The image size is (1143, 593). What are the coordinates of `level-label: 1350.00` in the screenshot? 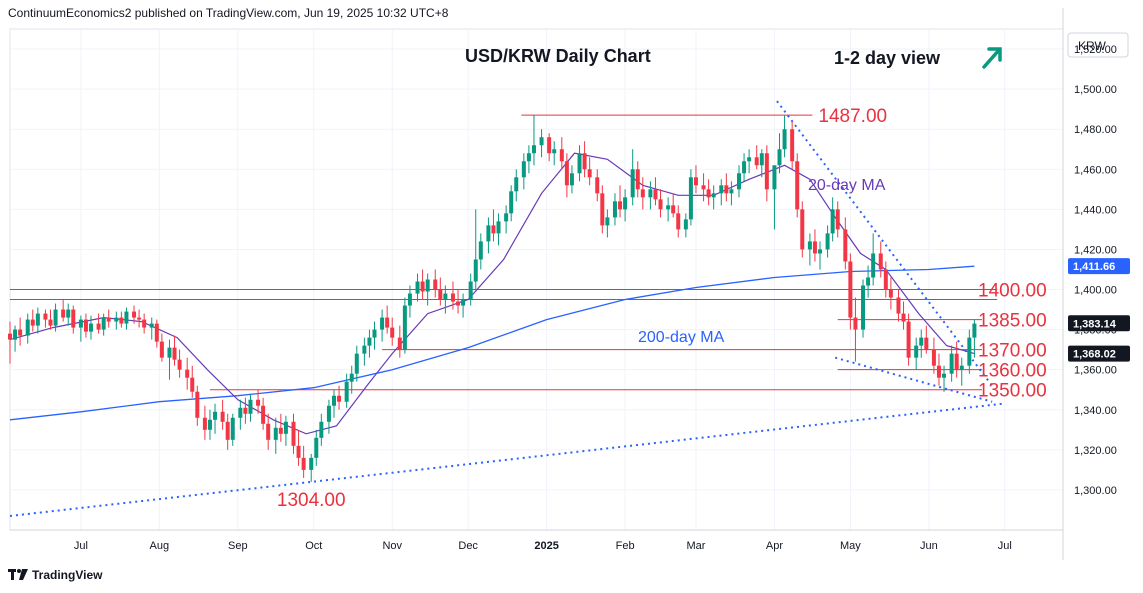 It's located at (1012, 391).